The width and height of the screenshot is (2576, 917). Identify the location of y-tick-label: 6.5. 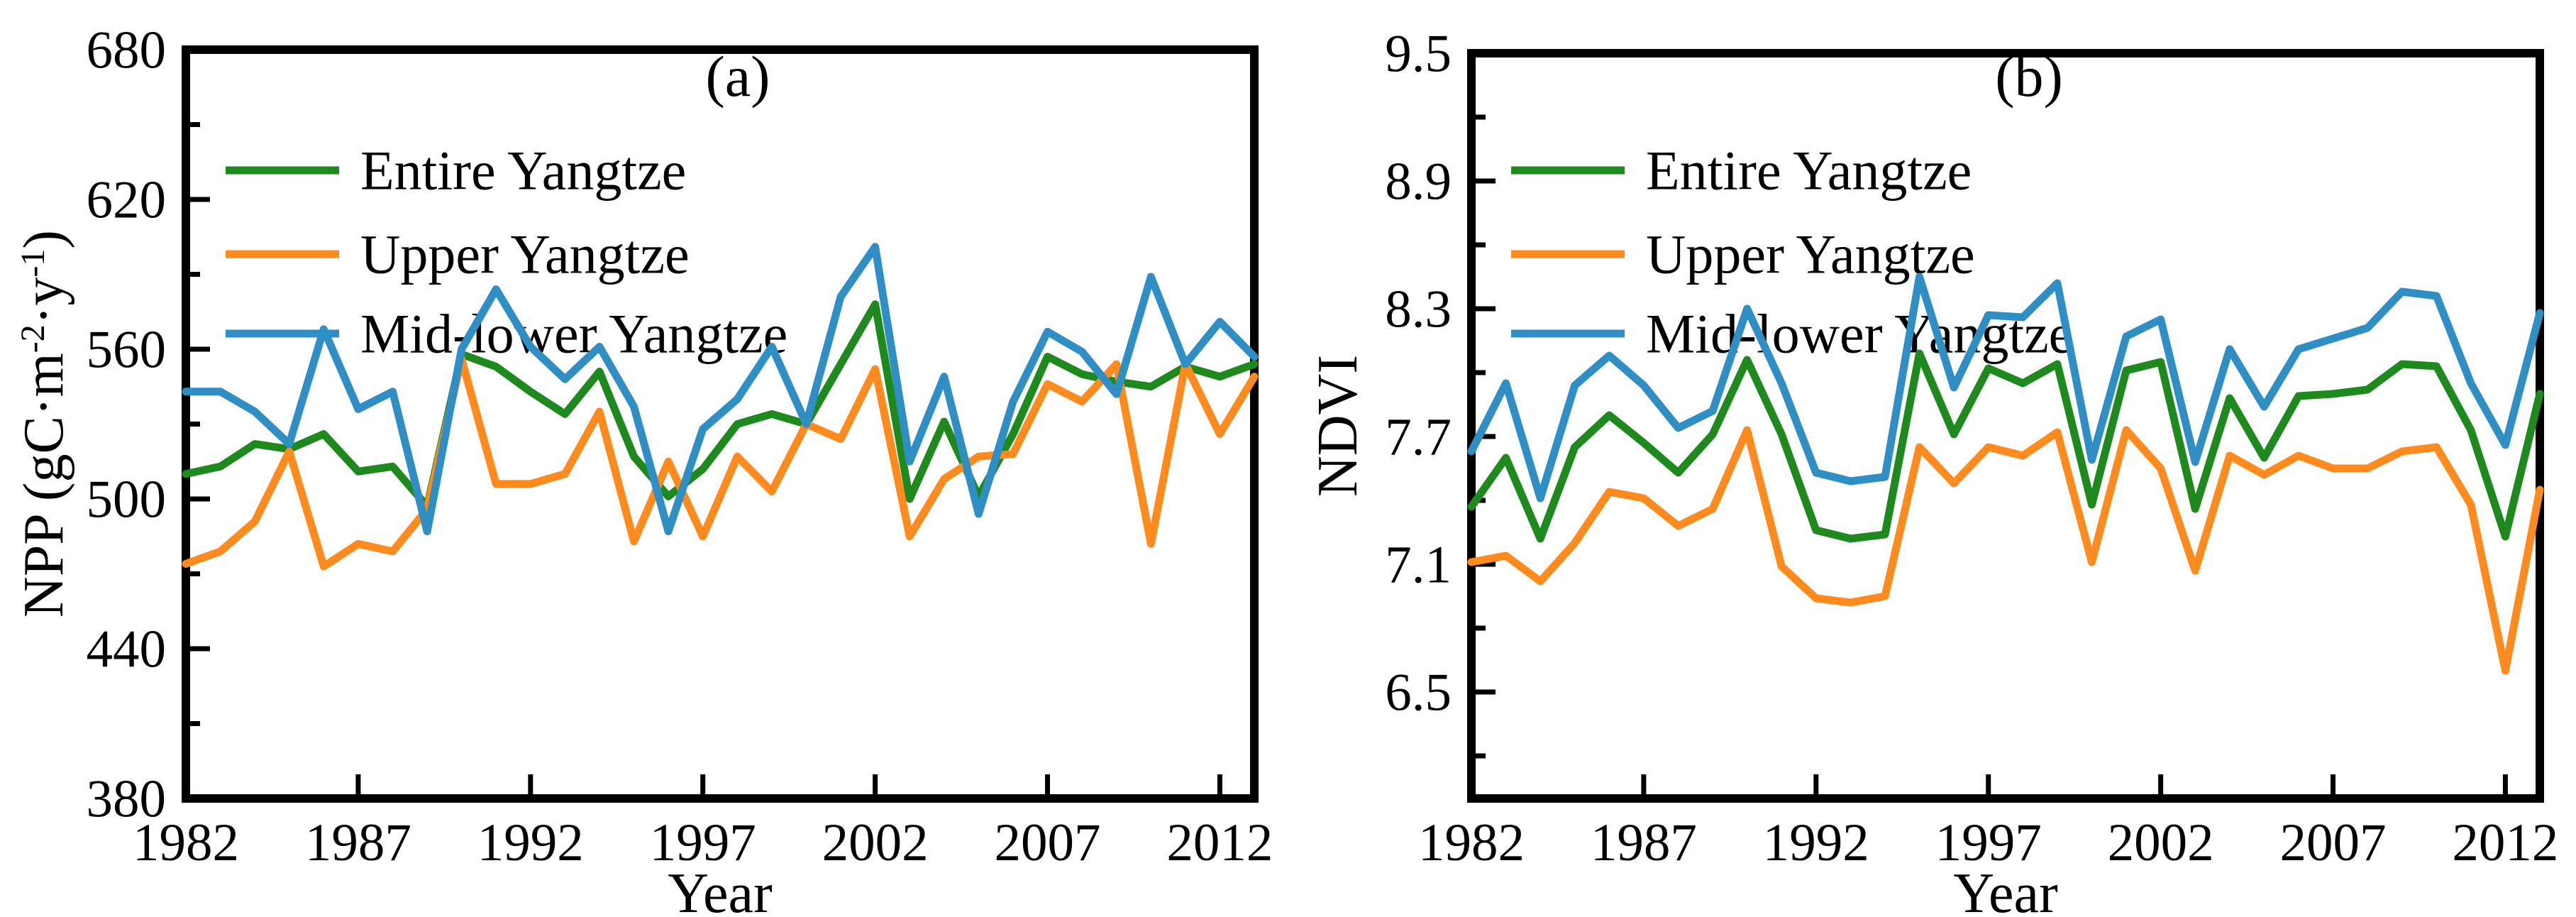
(1418, 693).